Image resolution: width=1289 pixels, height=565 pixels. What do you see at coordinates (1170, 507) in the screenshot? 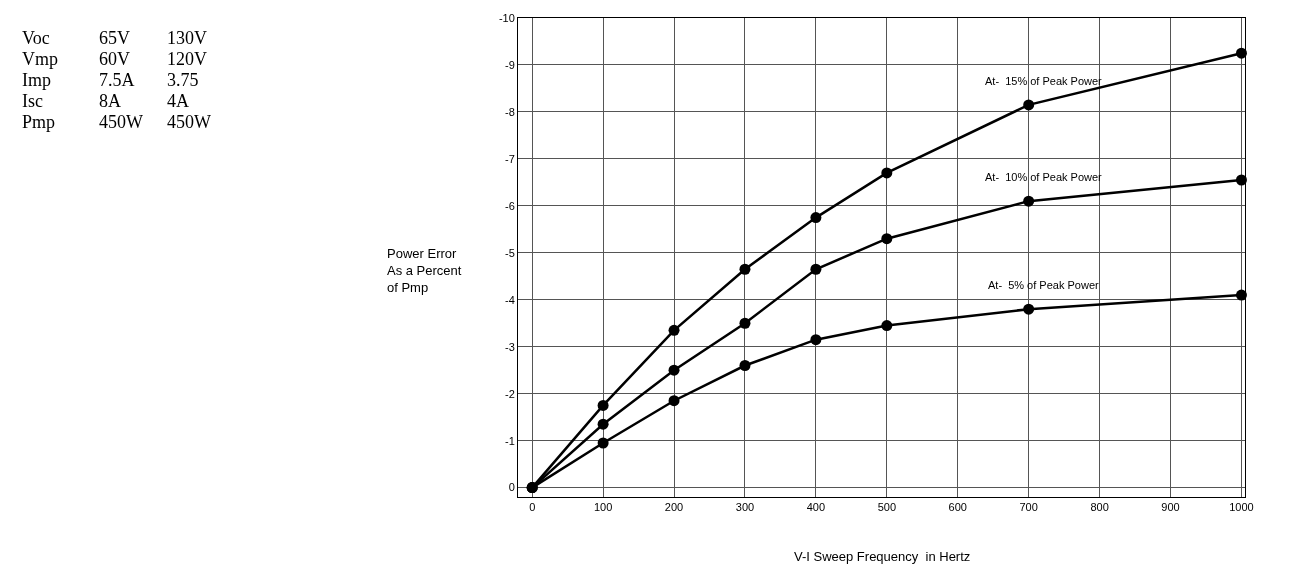
I see `x-tick-label: 900` at bounding box center [1170, 507].